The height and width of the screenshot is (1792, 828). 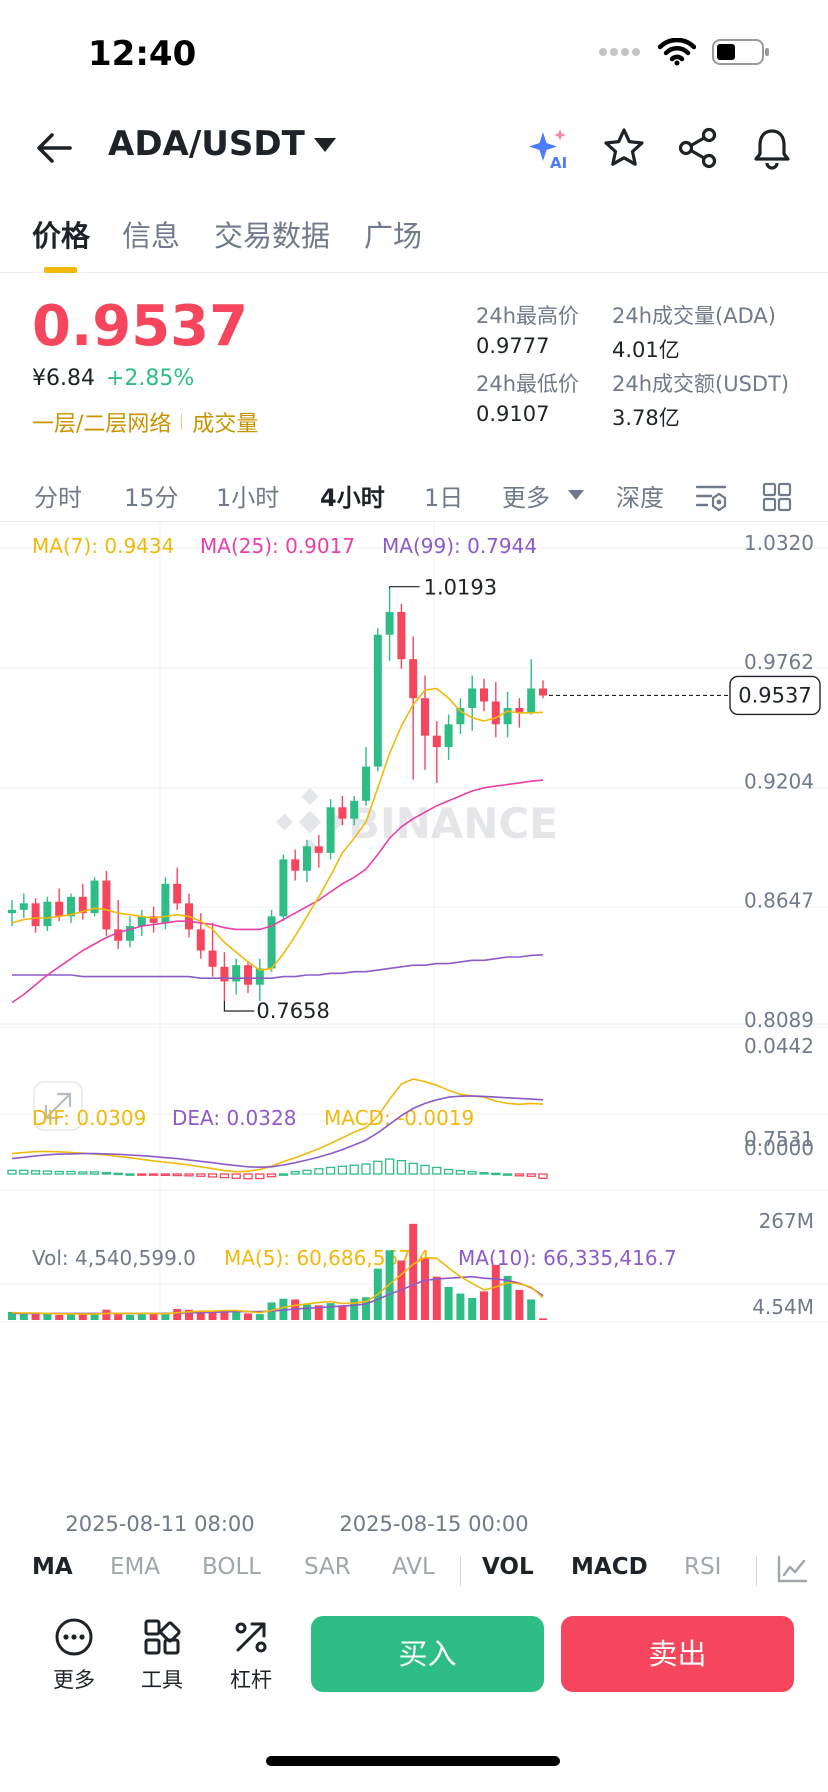 What do you see at coordinates (513, 346) in the screenshot?
I see `stat-value: 0.9777` at bounding box center [513, 346].